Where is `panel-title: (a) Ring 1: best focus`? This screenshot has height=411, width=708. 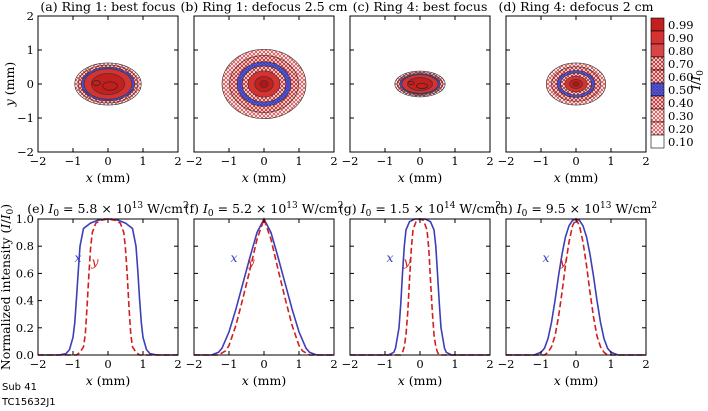
panel-title: (a) Ring 1: best focus is located at coordinates (107, 7).